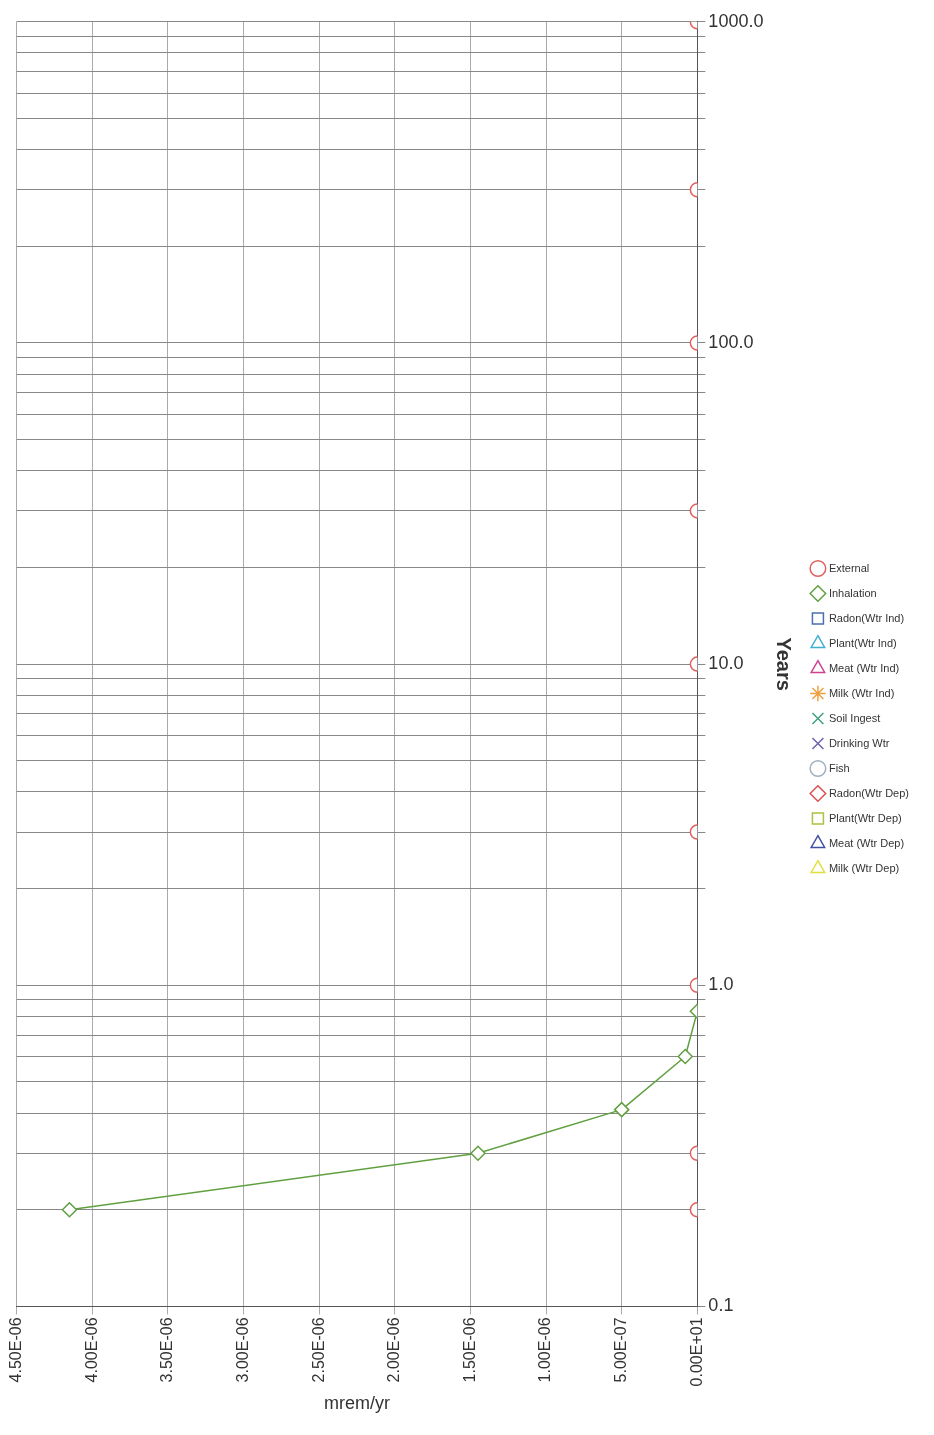  I want to click on legend-label: Plant(Wtr Dep), so click(865, 817).